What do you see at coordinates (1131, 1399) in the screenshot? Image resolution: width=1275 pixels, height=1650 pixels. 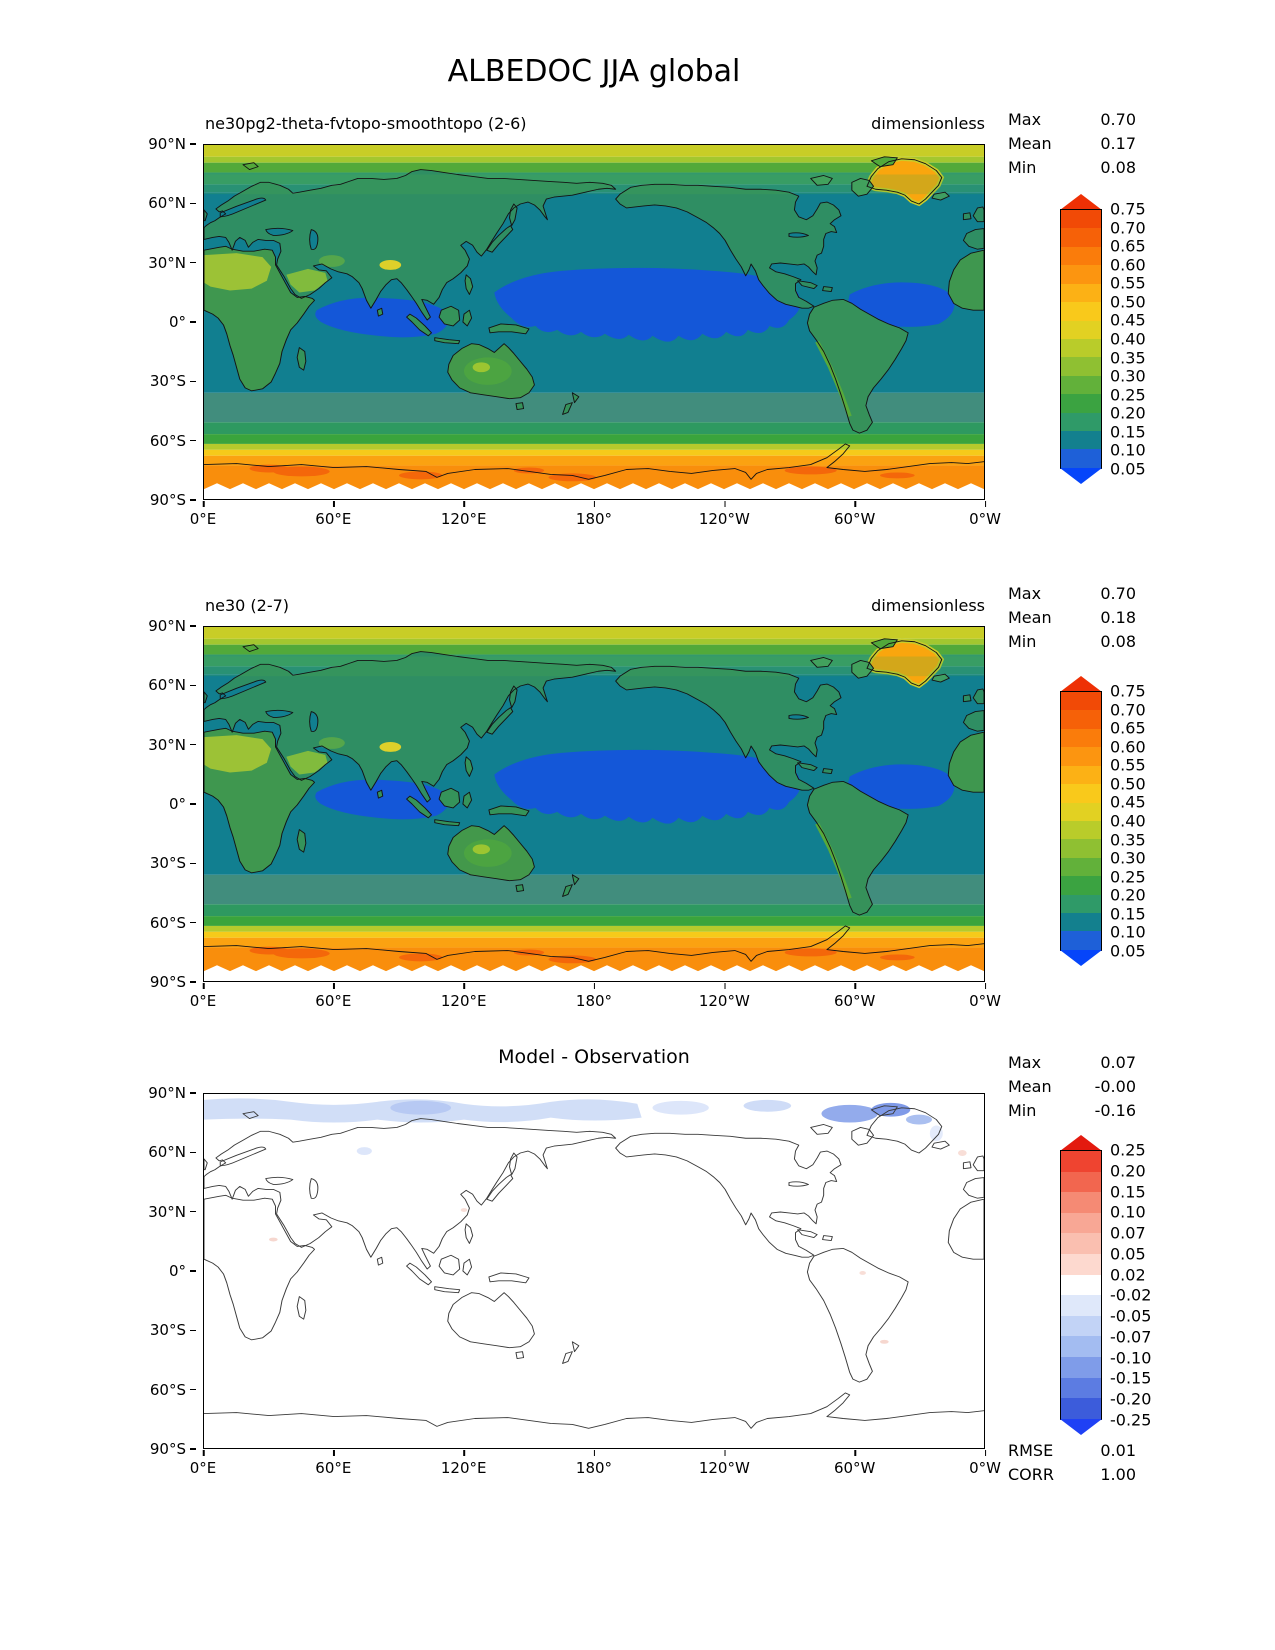 I see `colorbar-tick-label: -0.20` at bounding box center [1131, 1399].